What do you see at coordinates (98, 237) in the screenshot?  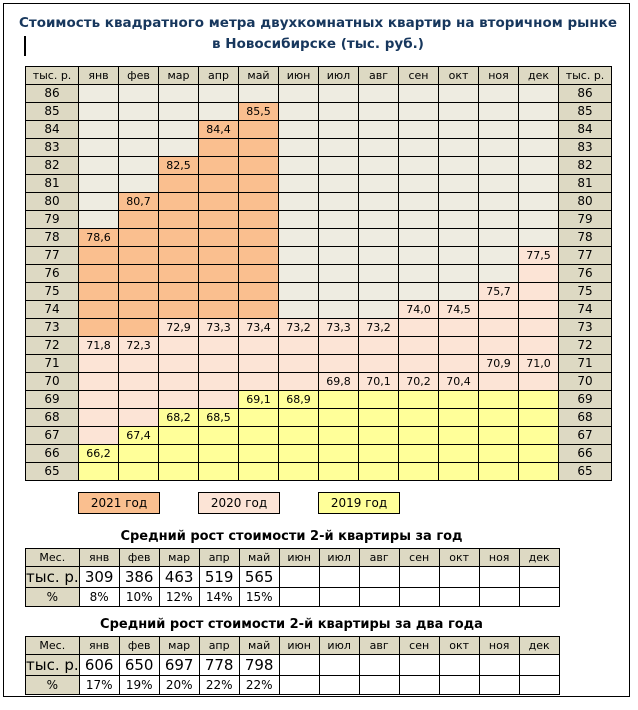 I see `grid-cell: 78,6` at bounding box center [98, 237].